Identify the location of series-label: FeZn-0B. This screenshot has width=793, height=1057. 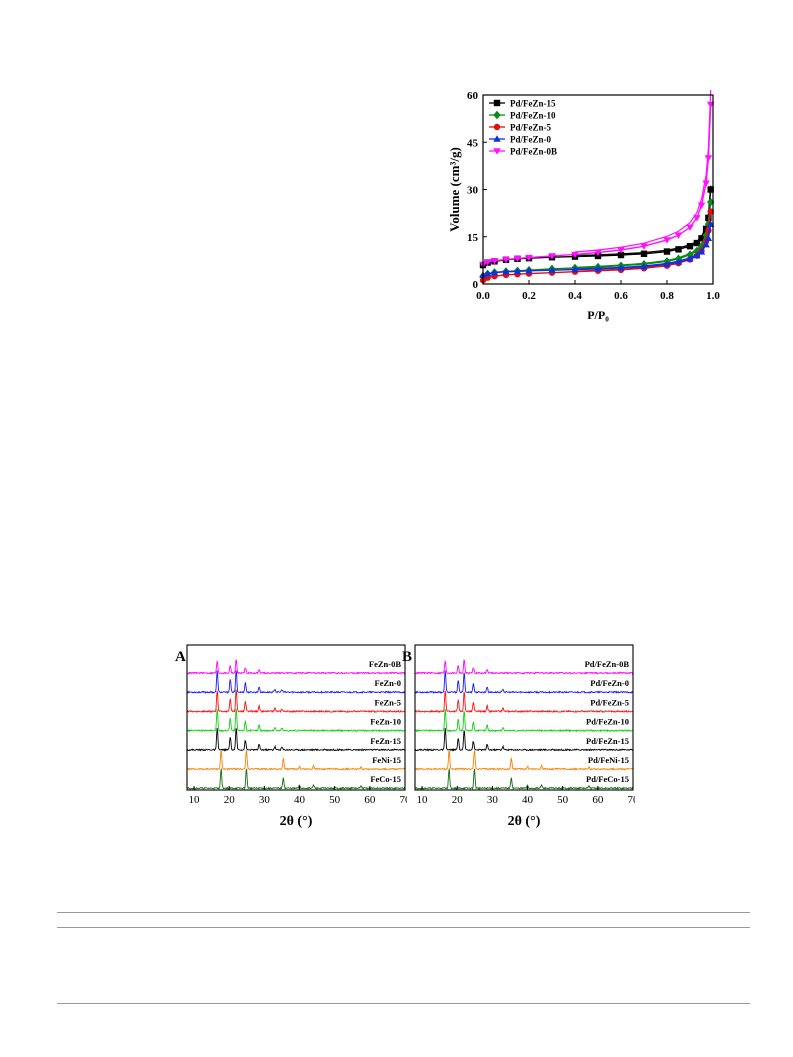
(385, 664).